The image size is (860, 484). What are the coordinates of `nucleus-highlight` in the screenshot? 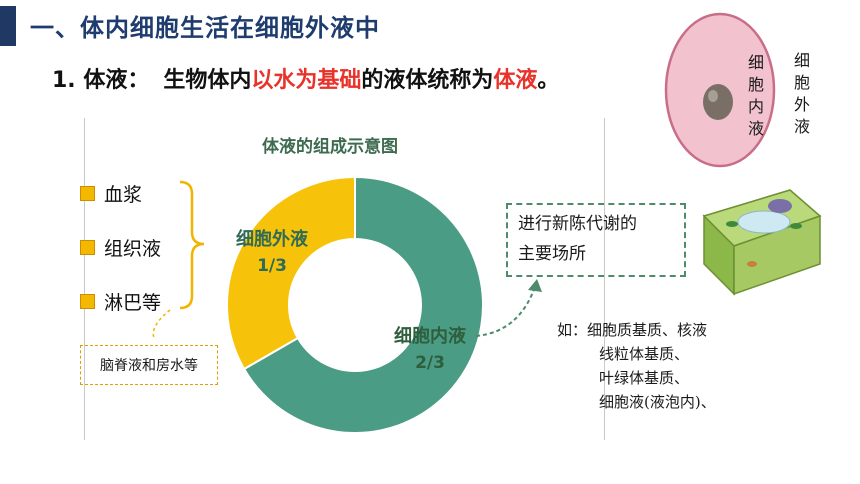 It's located at (713, 96).